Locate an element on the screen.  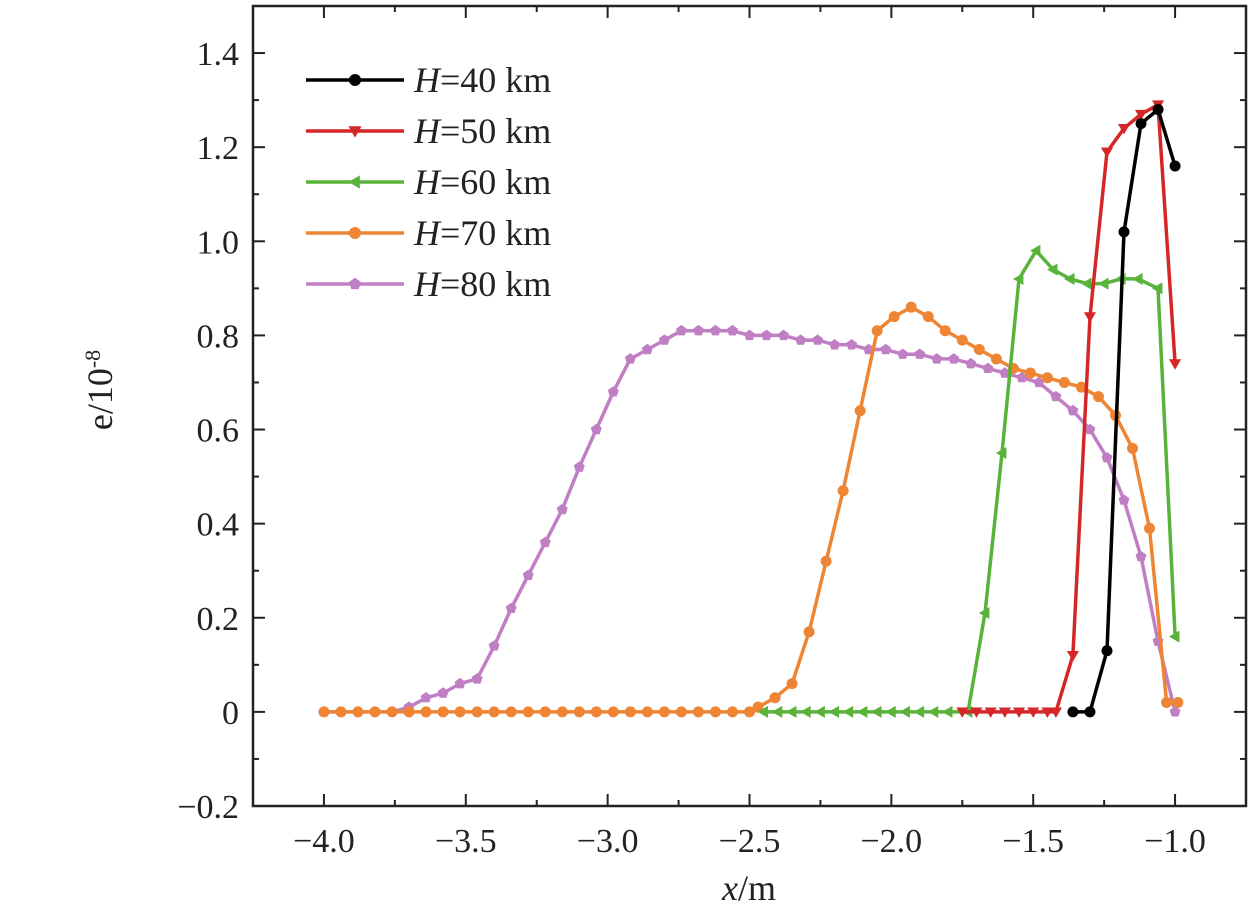
y-tick-label: 0.6 is located at coordinates (218, 431).